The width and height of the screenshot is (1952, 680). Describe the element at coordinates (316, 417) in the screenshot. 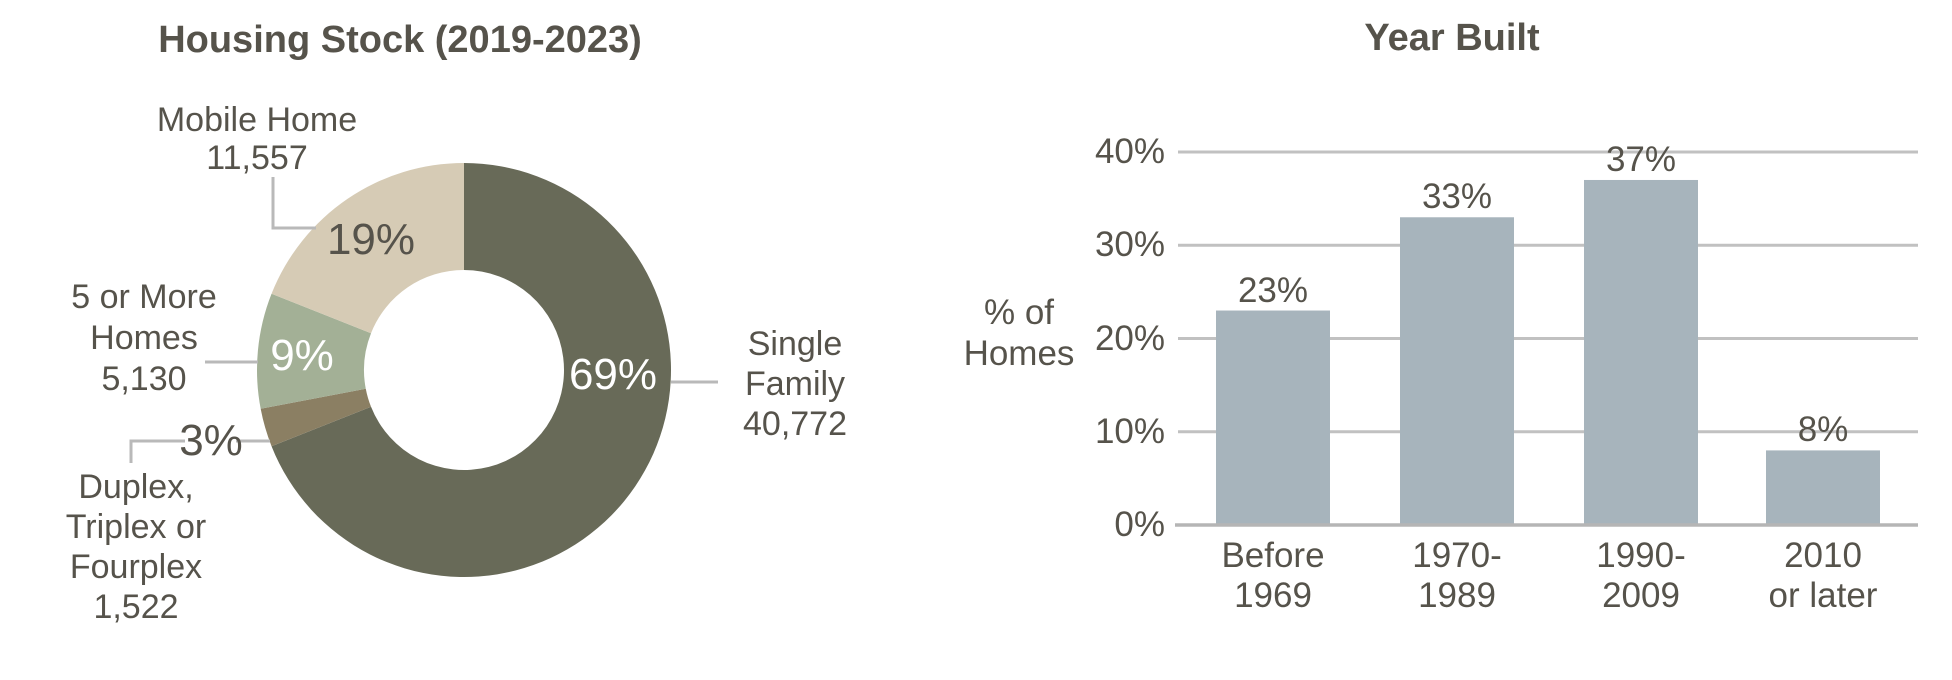

I see `donut-segment-duplex-triplex-or-fourplex` at that location.